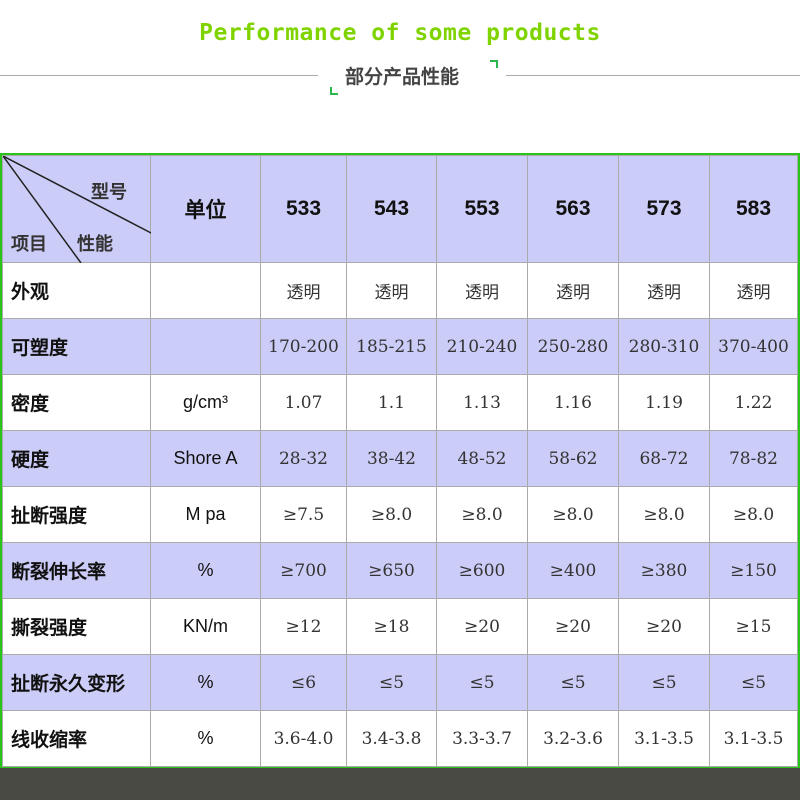  I want to click on corner-item-label: 项目, so click(29, 244).